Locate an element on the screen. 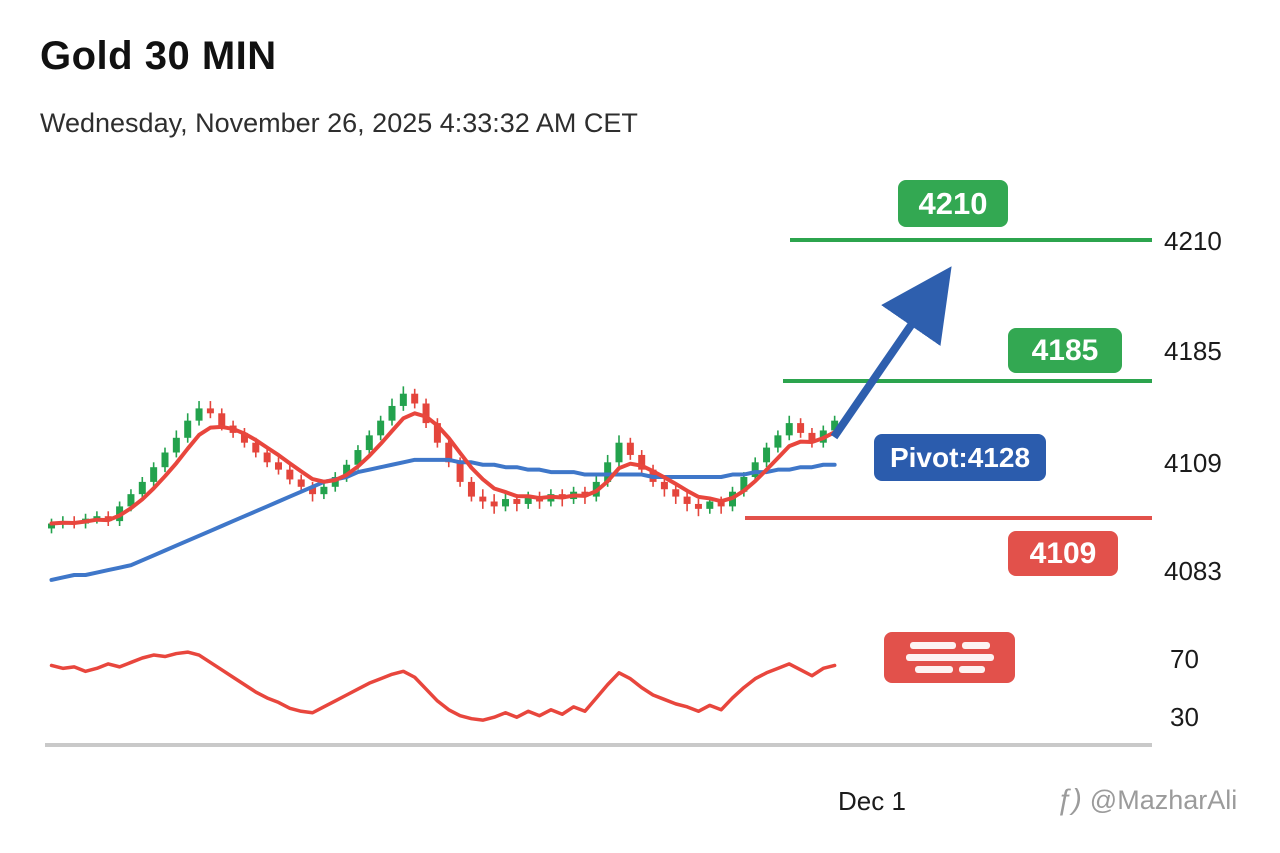  support-badge-4109: 4109 is located at coordinates (1063, 553).